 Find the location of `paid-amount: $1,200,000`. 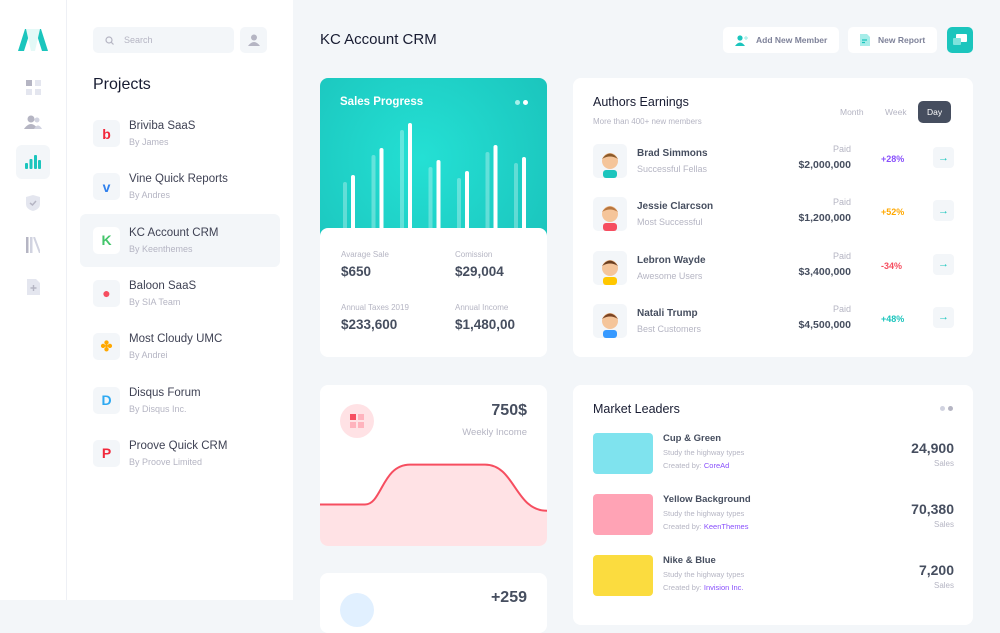

paid-amount: $1,200,000 is located at coordinates (824, 218).